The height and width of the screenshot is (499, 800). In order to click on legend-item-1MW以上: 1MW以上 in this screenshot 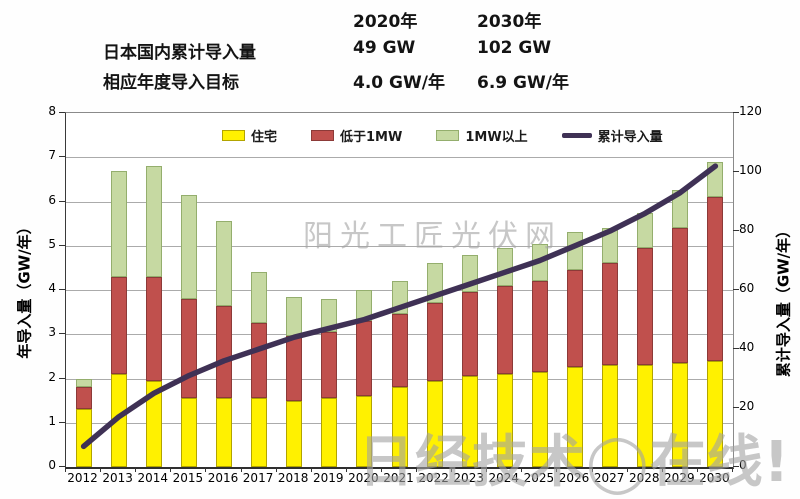, I will do `click(482, 135)`.